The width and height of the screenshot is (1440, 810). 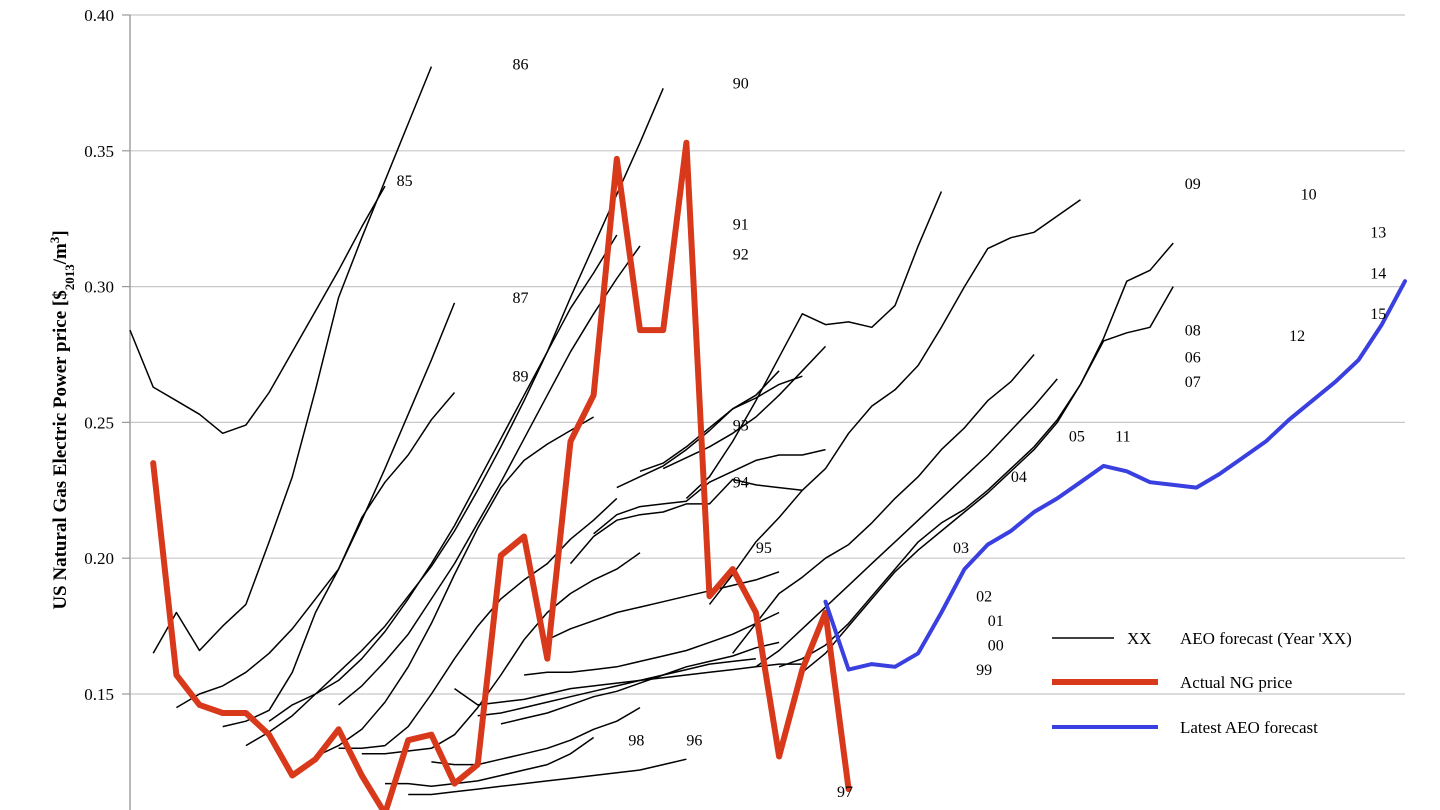 What do you see at coordinates (741, 225) in the screenshot?
I see `series-label-91: 91` at bounding box center [741, 225].